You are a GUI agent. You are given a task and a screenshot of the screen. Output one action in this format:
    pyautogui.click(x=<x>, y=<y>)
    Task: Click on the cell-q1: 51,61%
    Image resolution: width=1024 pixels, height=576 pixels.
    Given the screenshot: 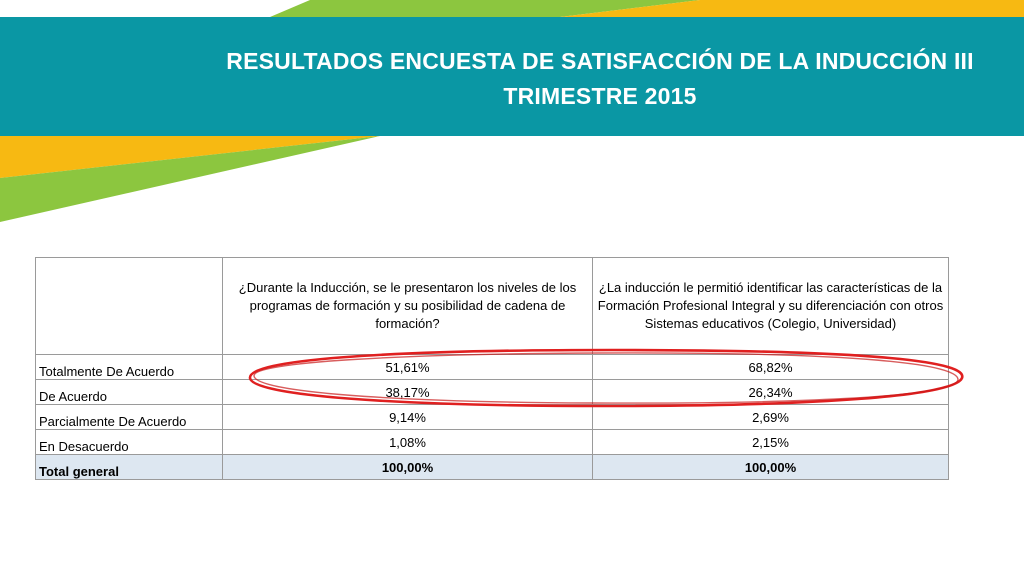 What is the action you would take?
    pyautogui.click(x=407, y=367)
    